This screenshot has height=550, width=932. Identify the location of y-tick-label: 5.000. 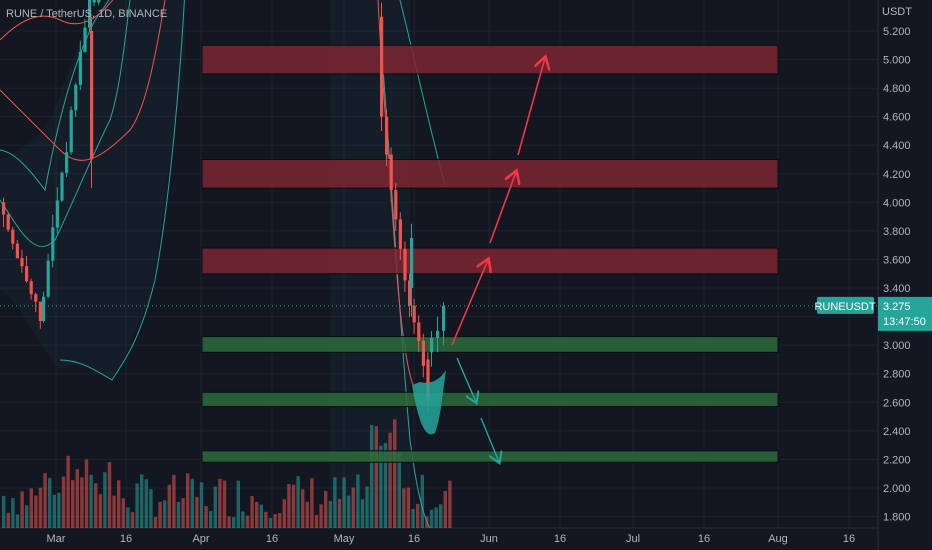
(897, 61).